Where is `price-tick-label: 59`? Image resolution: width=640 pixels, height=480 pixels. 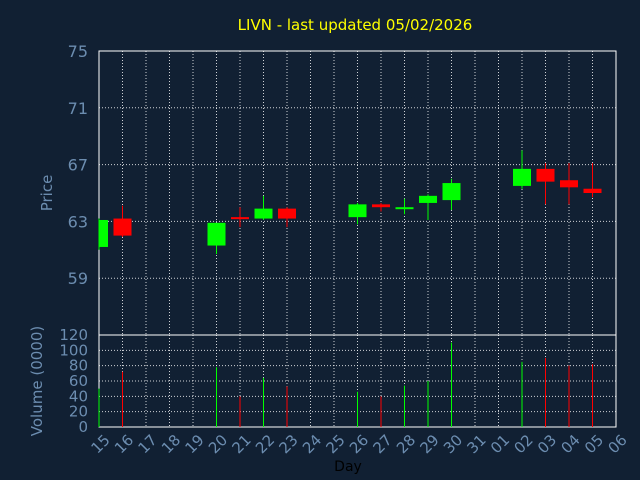
price-tick-label: 59 is located at coordinates (78, 278).